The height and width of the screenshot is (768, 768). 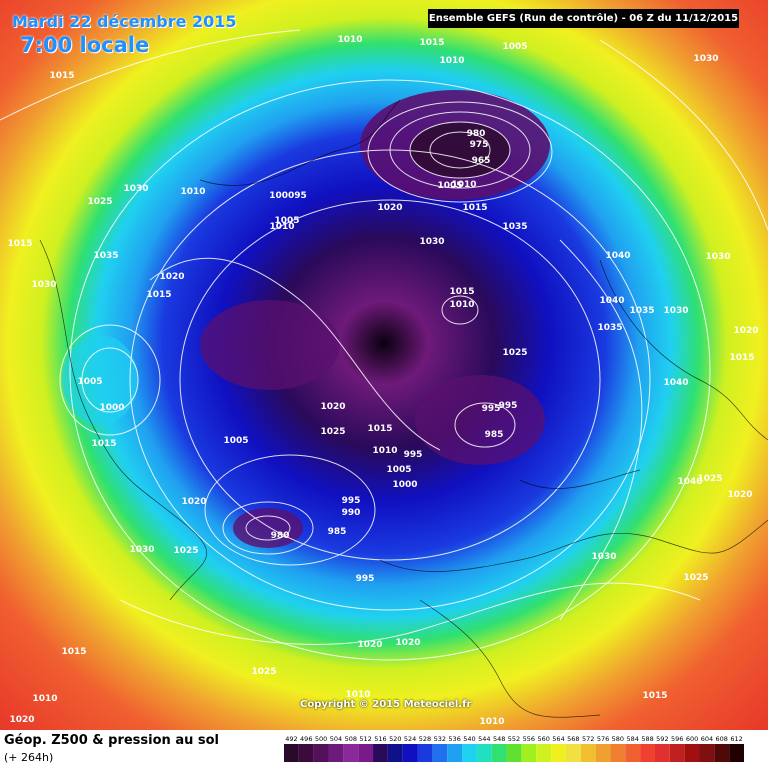 I want to click on scale-tick-label: 576, so click(x=603, y=739).